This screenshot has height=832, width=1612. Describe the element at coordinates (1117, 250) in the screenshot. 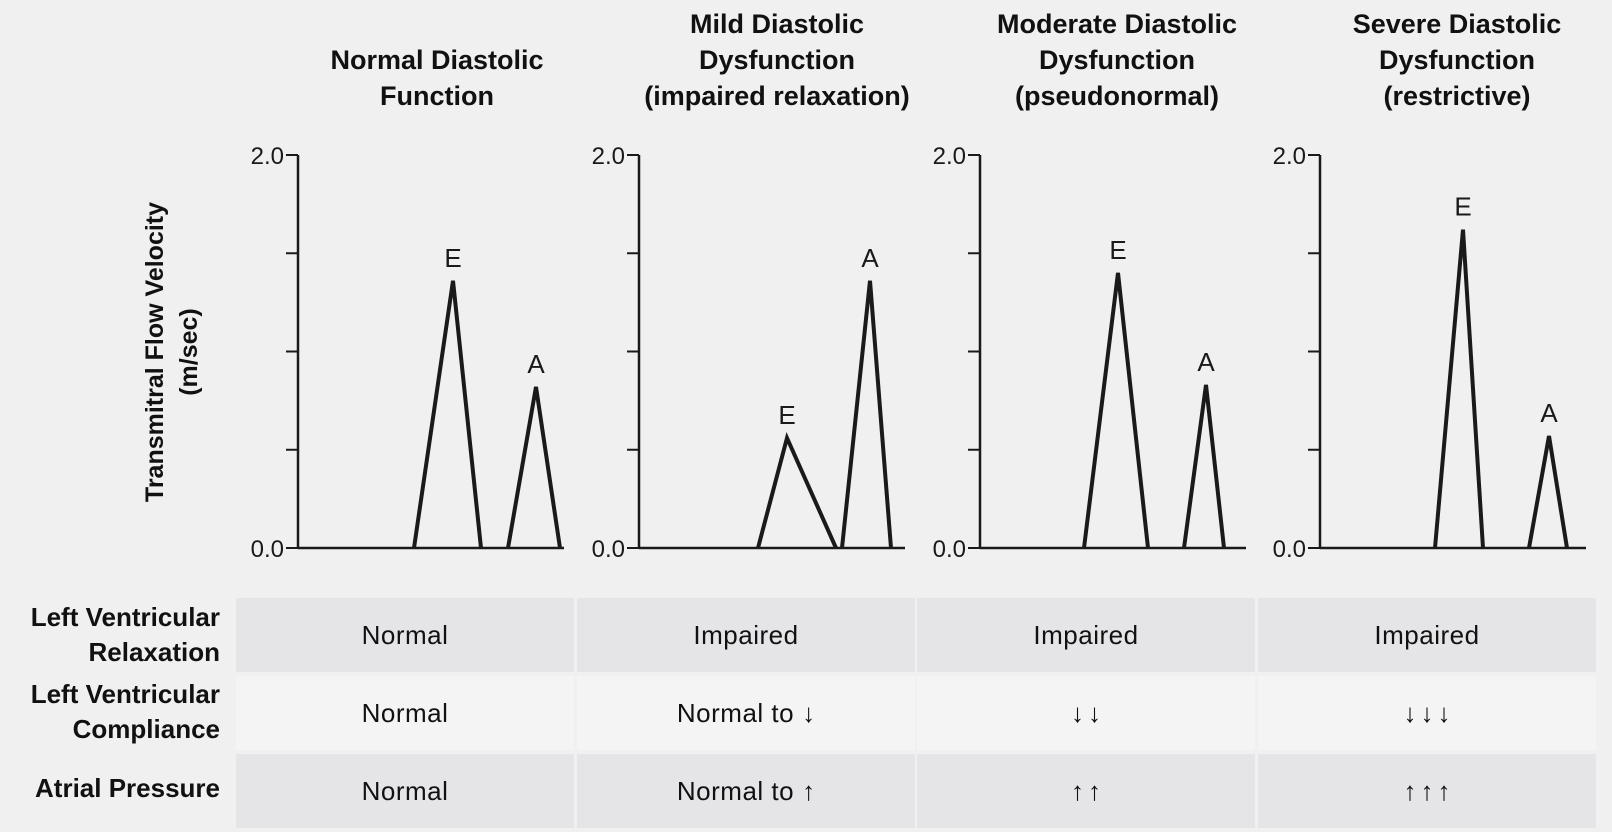

I see `peak-label-e-moderate: E` at that location.